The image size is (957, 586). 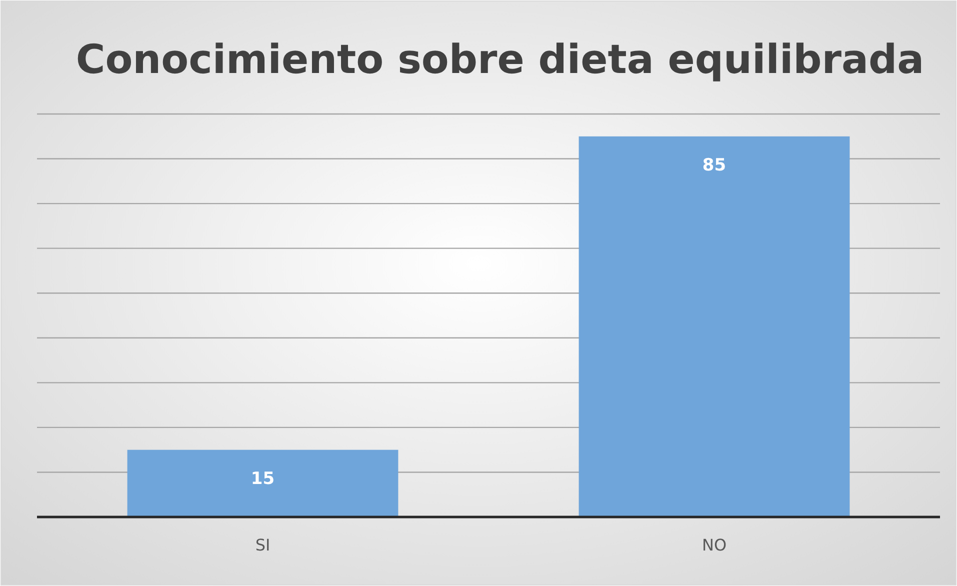 I want to click on data-label: 15, so click(x=262, y=478).